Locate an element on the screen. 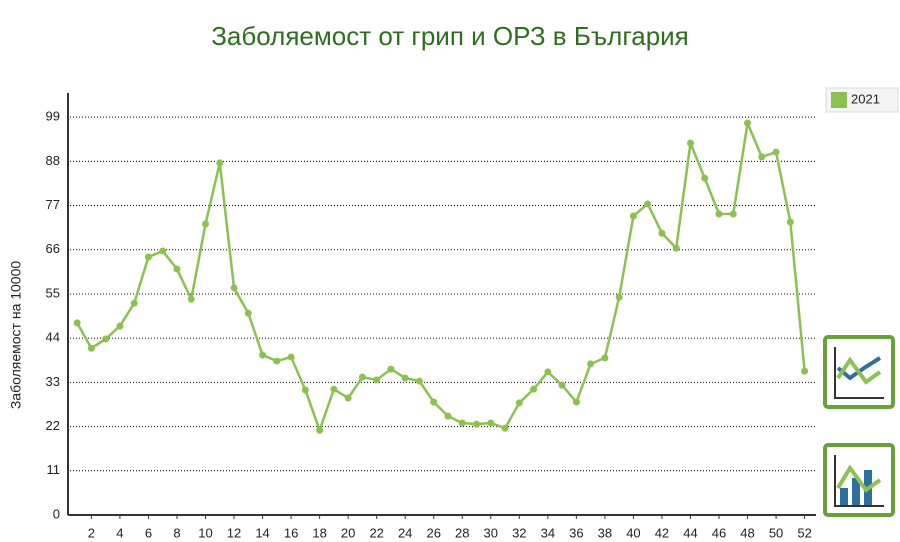 This screenshot has height=542, width=900. legend-label: 2021 is located at coordinates (865, 98).